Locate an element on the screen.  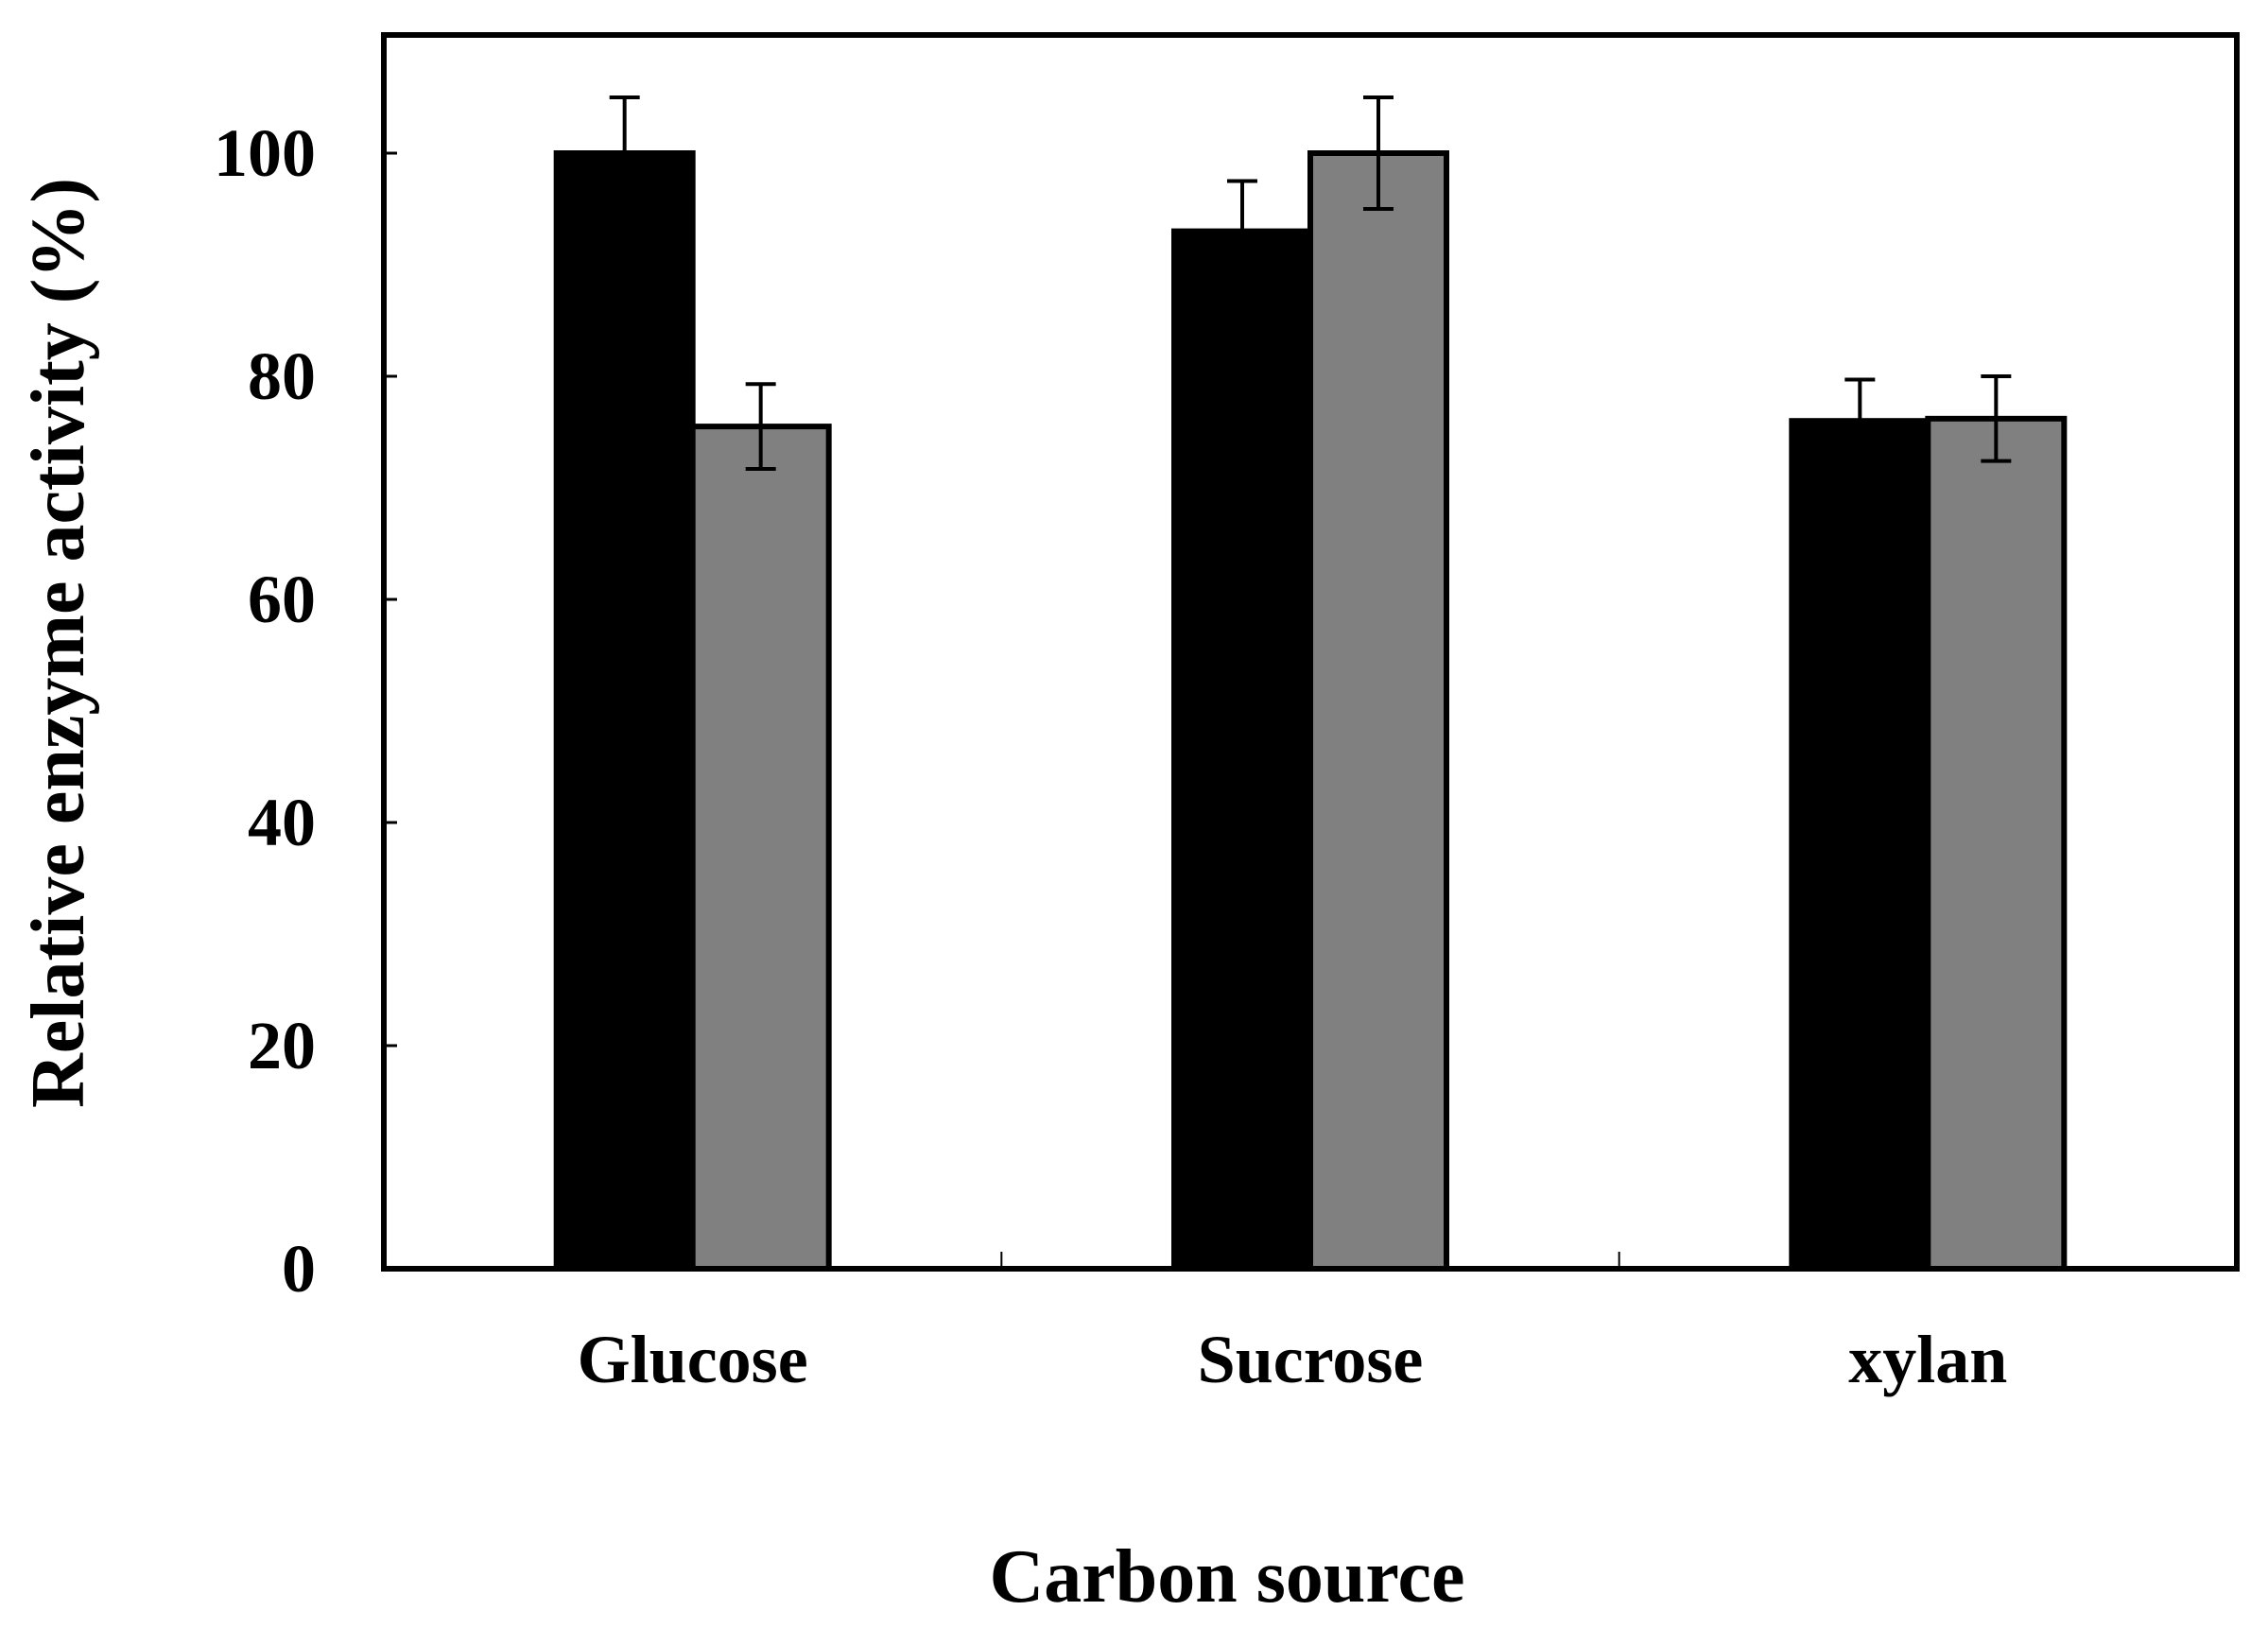
y-tick-label-20: 20 is located at coordinates (282, 1045).